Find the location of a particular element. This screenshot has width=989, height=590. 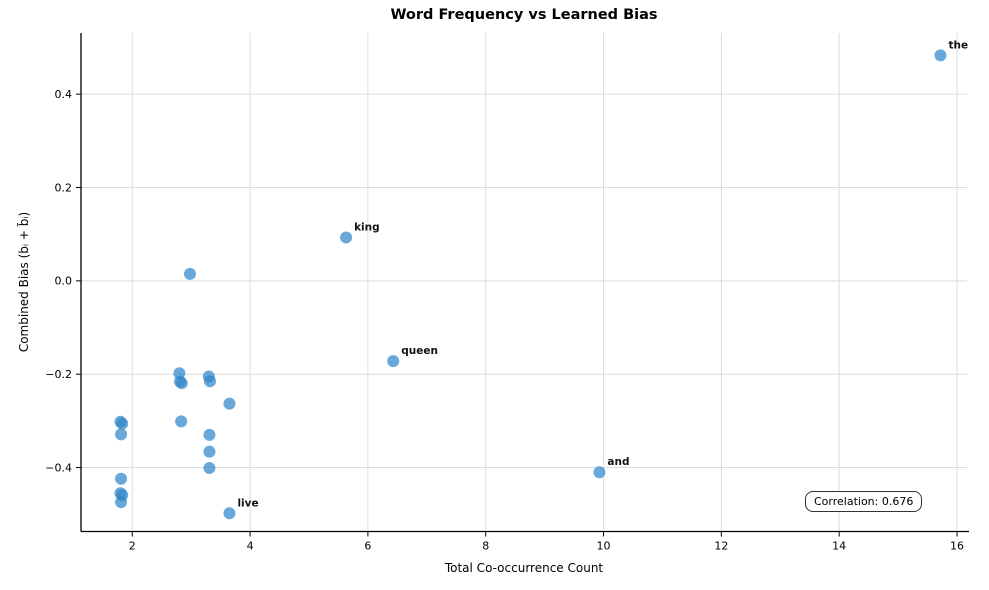

x-axis-label: Total Co-occurrence Count is located at coordinates (524, 568).